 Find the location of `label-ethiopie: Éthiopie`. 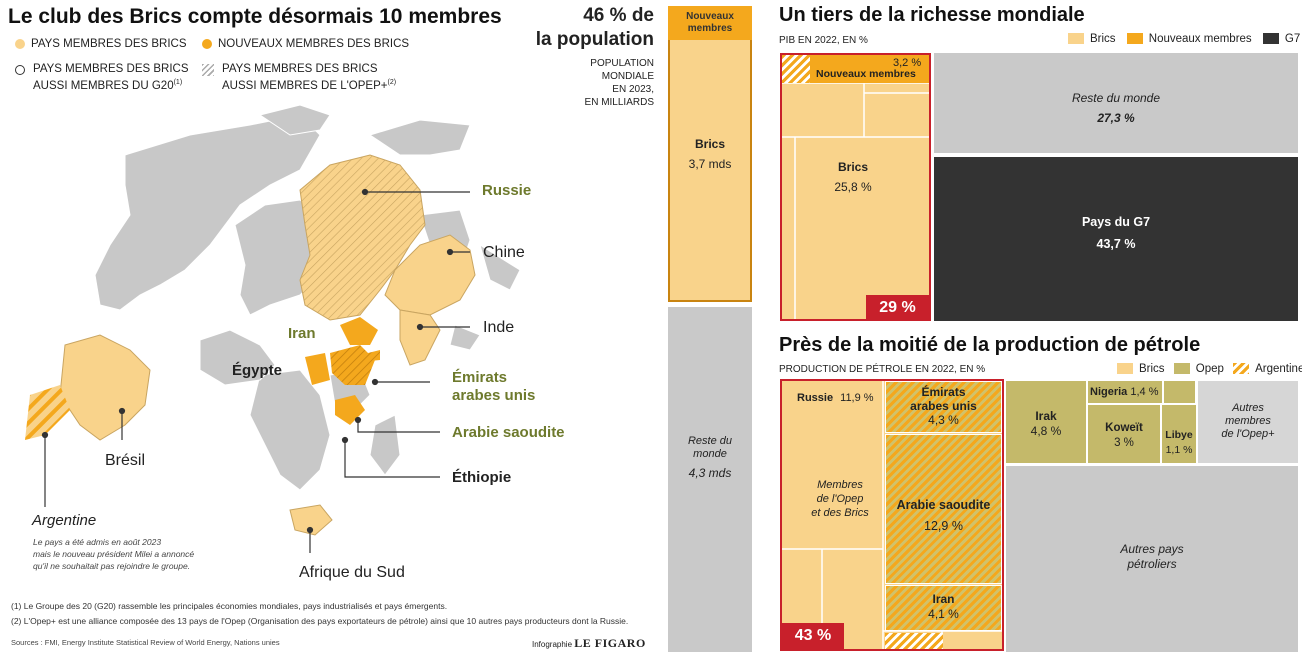

label-ethiopie: Éthiopie is located at coordinates (482, 477).